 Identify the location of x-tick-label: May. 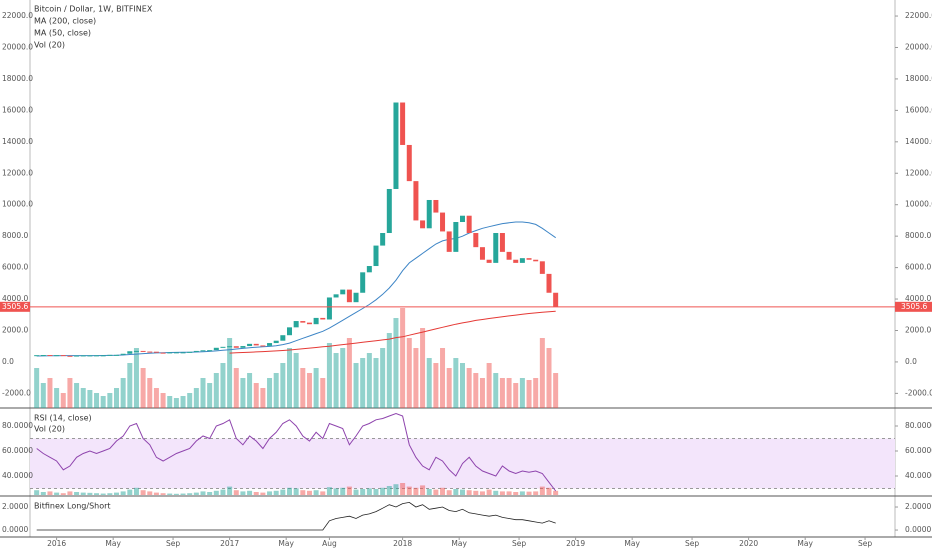
(805, 543).